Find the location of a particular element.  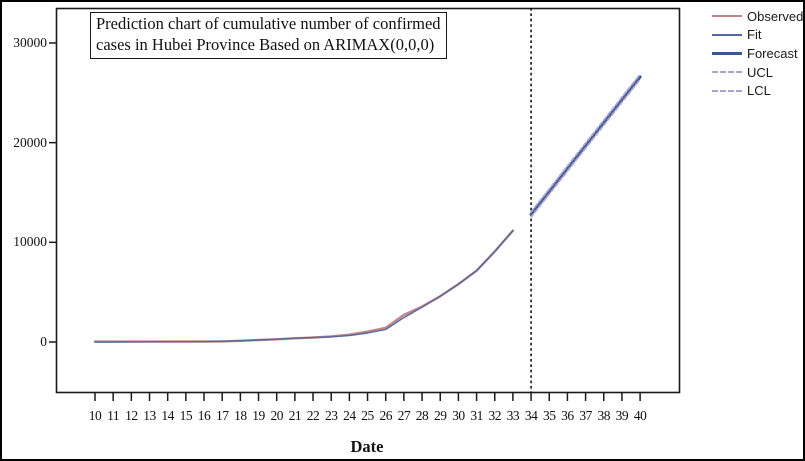

x-tick-label: 28 is located at coordinates (422, 415).